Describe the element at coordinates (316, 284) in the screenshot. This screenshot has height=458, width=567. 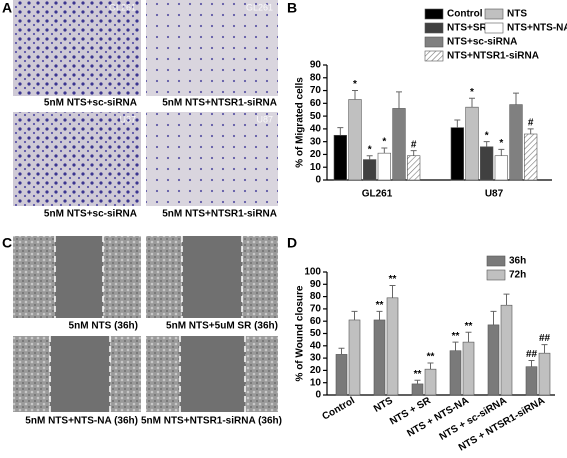
I see `y-tick-label: 90` at that location.